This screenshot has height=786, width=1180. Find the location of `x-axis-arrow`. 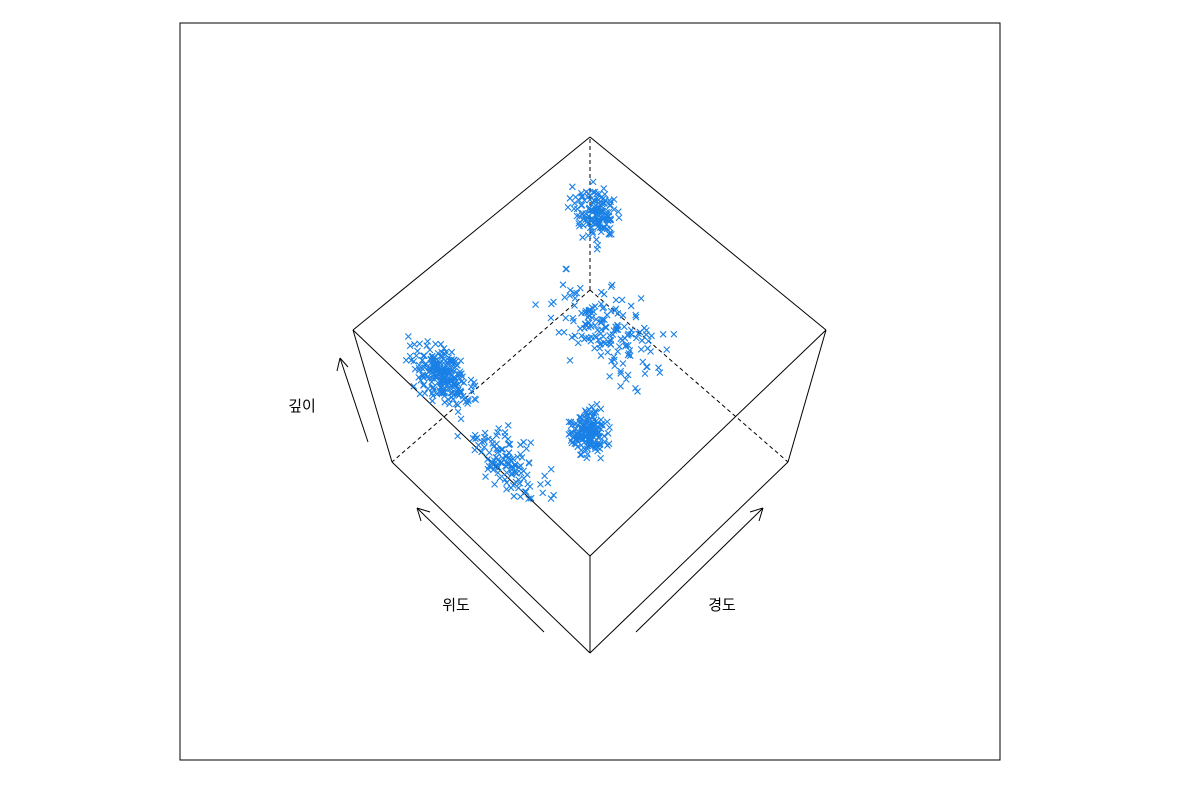

x-axis-arrow is located at coordinates (480, 570).